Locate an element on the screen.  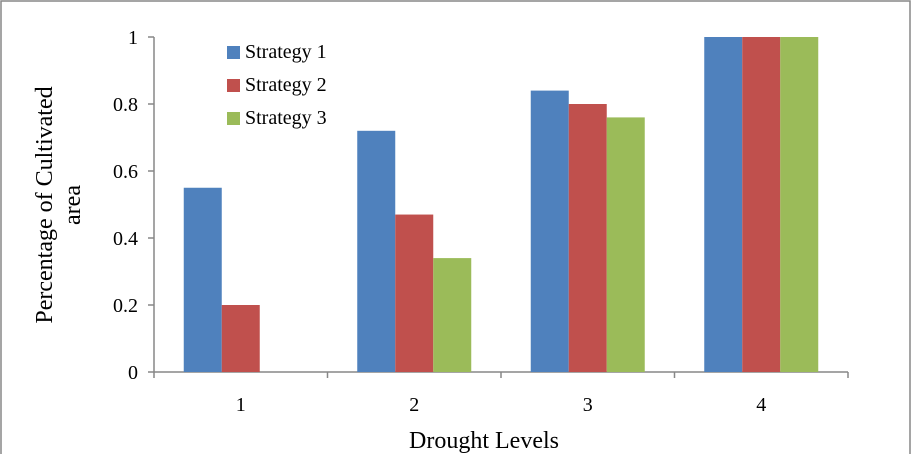
legend: Strategy 1 Strategy 2 Strategy 3 is located at coordinates (277, 85).